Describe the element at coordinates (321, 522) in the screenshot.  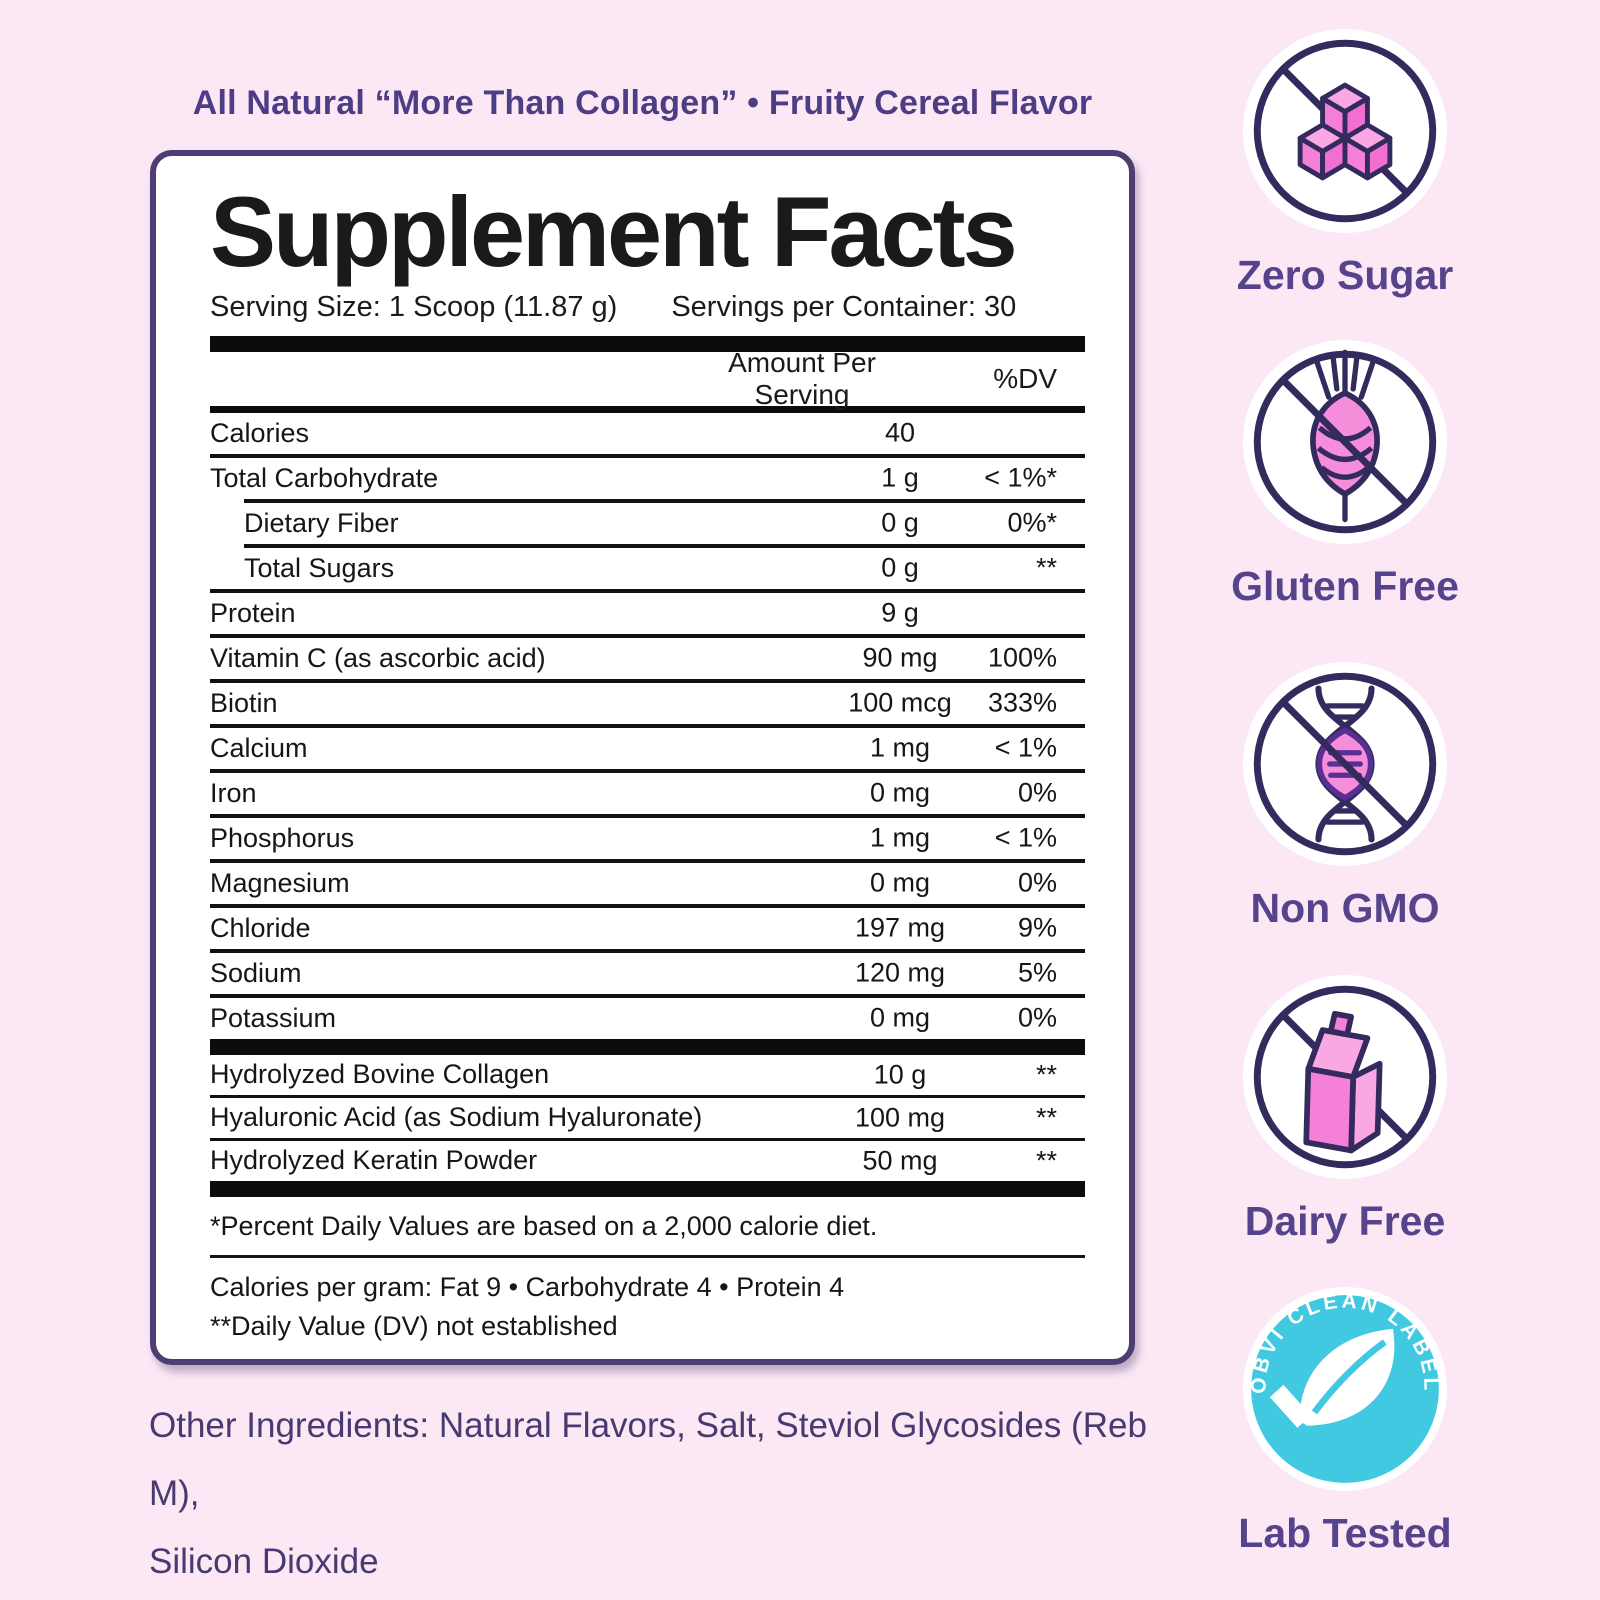
I see `nutrient-name: Dietary Fiber` at that location.